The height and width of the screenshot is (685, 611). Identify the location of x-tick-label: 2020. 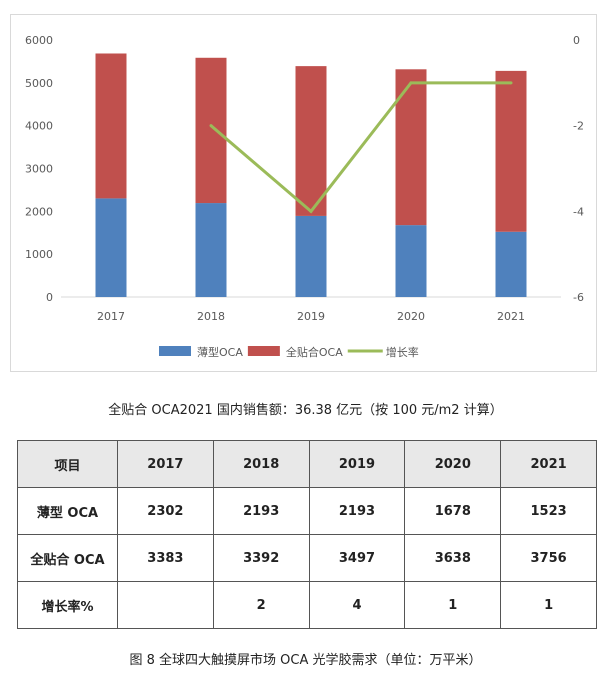
(411, 316).